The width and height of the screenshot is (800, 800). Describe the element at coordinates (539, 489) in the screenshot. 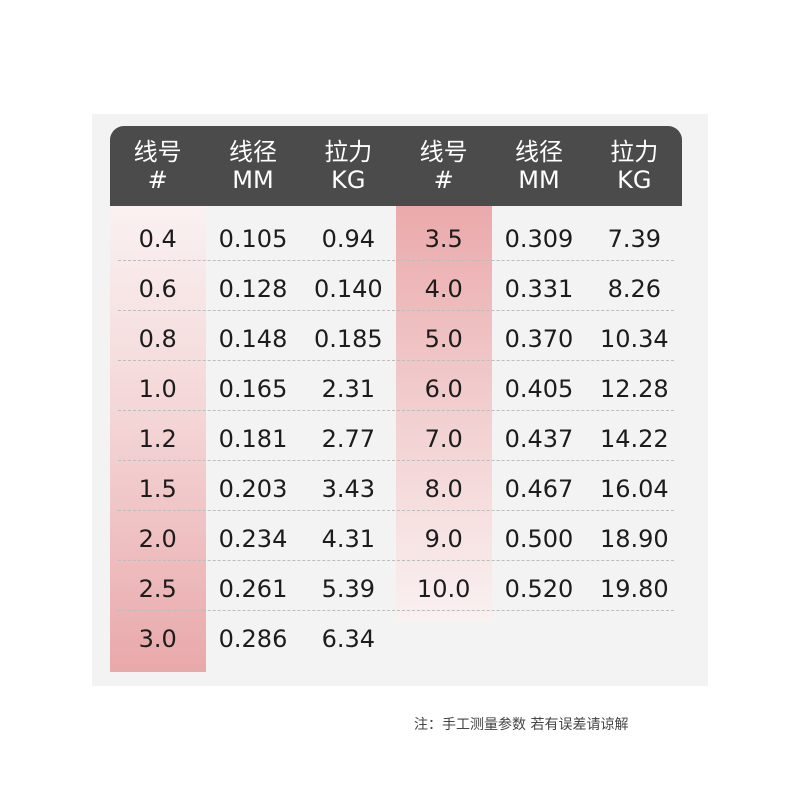

I see `table-cell: 0.467` at that location.